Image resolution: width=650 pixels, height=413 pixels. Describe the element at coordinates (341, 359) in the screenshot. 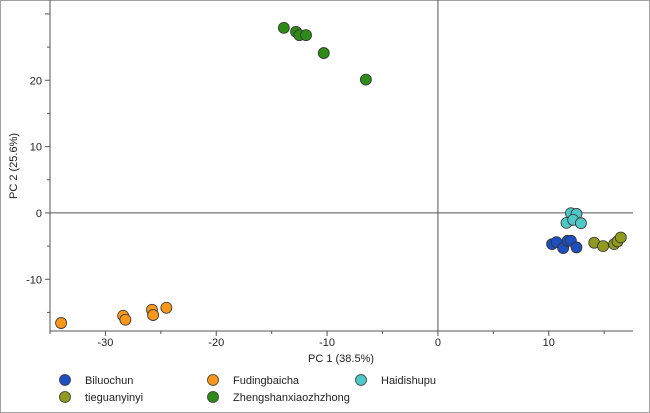

I see `x-axis-label: PC 1 (38.5%)` at that location.